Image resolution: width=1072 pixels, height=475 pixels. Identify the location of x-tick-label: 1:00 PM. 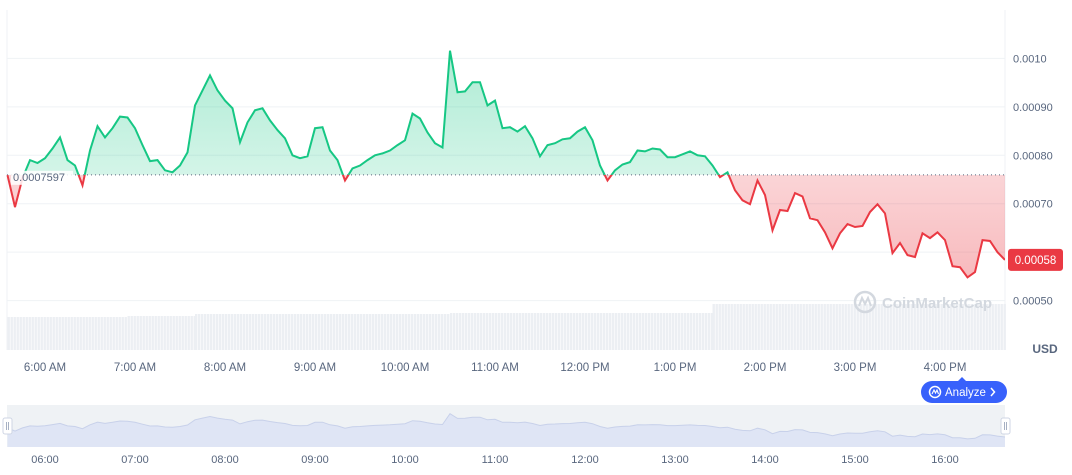
(675, 368).